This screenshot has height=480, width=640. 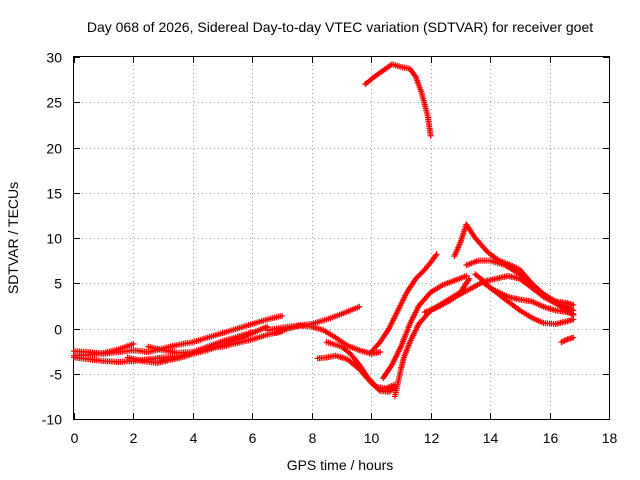 What do you see at coordinates (432, 438) in the screenshot?
I see `x-tick-label: 12` at bounding box center [432, 438].